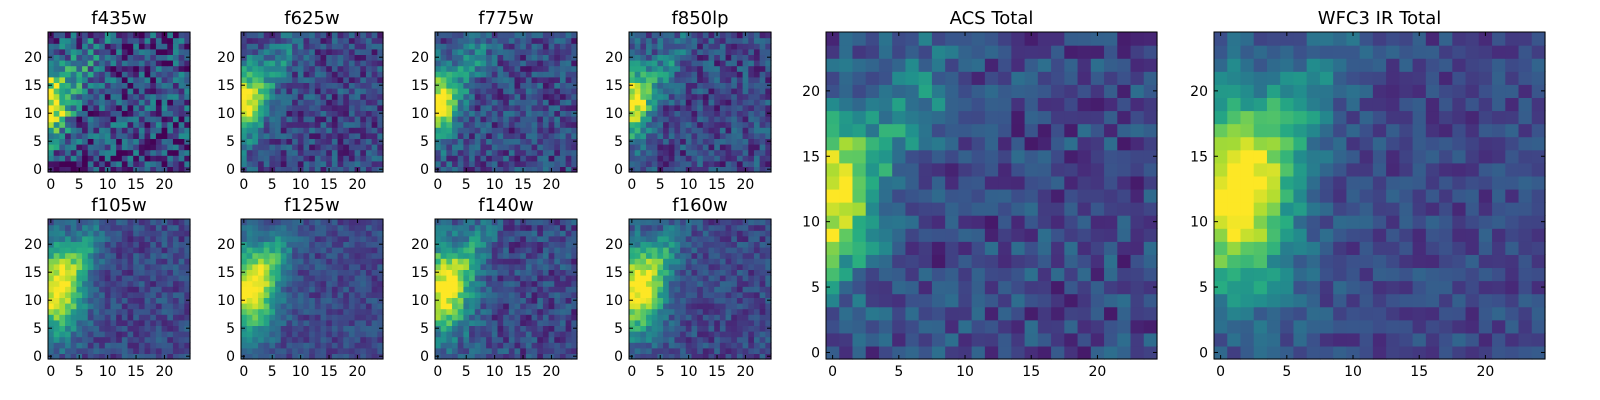  Describe the element at coordinates (660, 185) in the screenshot. I see `x-tick-label: 5` at that location.